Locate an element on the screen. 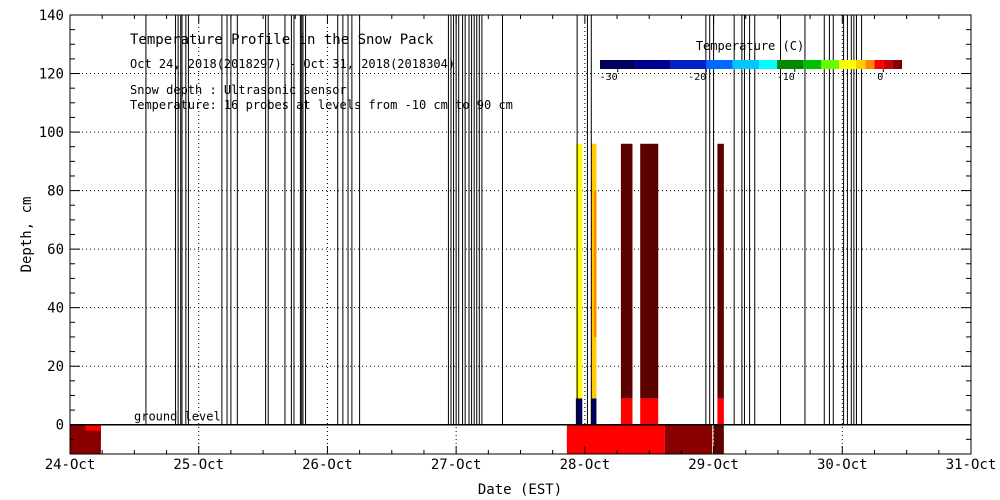 This screenshot has width=1000, height=500. x-tick-label: 30-Oct is located at coordinates (842, 465).